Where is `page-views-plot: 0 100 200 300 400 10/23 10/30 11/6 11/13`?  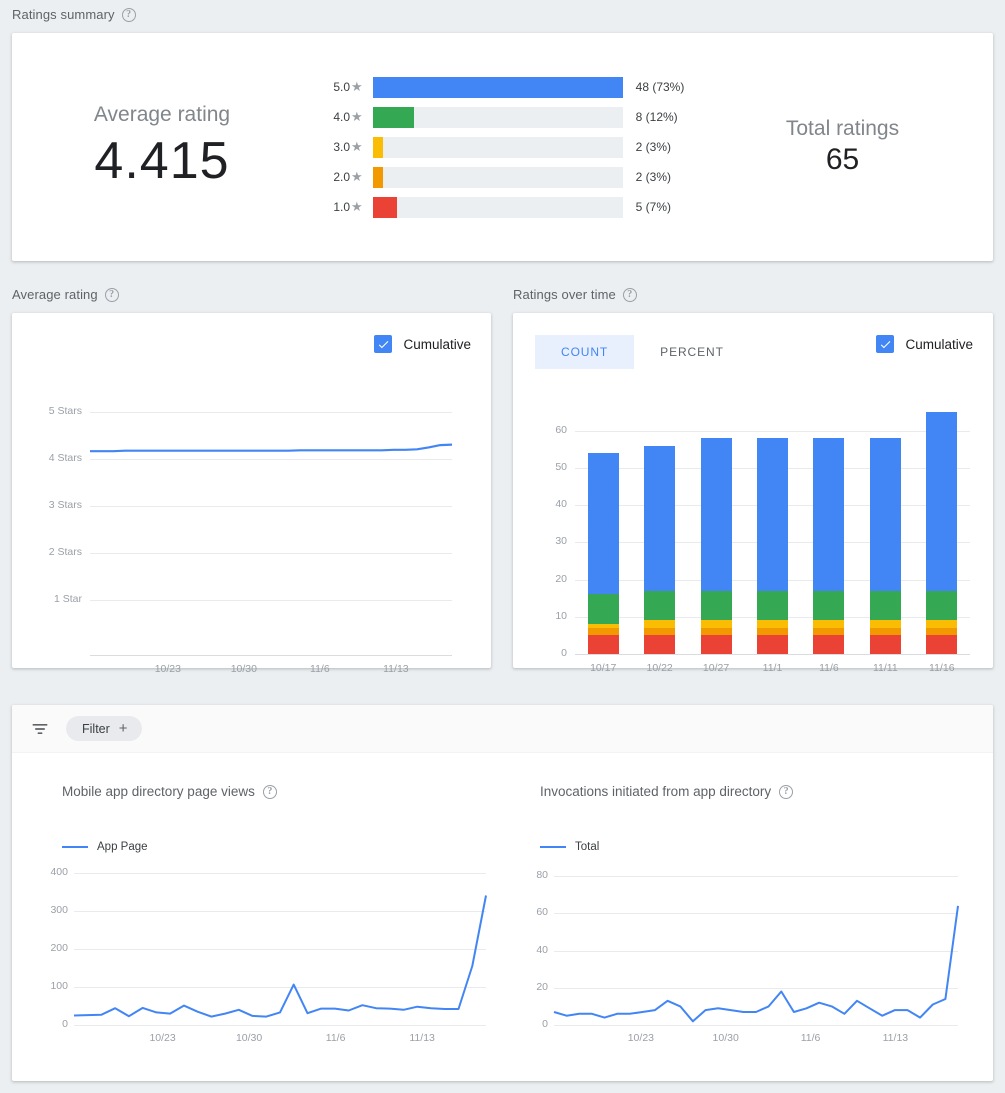 page-views-plot: 0 100 200 300 400 10/23 10/30 11/6 11/13 is located at coordinates (252, 917).